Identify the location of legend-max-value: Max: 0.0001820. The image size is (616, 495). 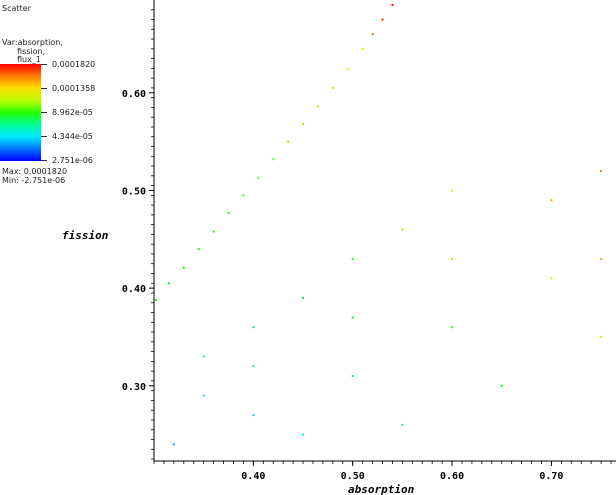
(35, 171).